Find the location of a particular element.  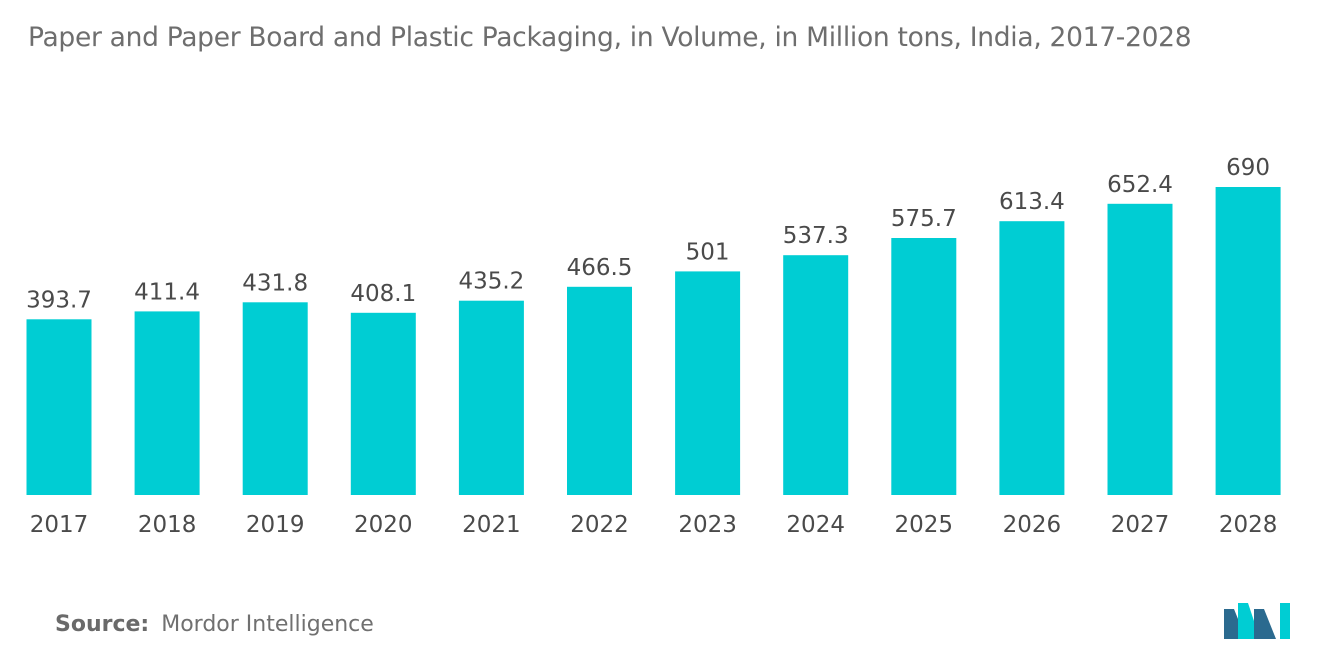

value-label-2028: 690 is located at coordinates (1248, 168).